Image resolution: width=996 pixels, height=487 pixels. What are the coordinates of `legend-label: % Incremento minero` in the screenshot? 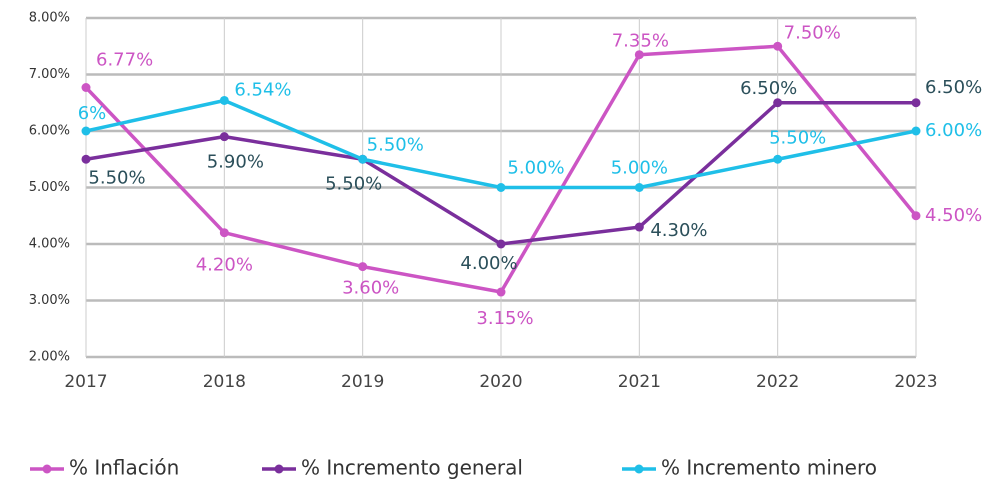 It's located at (769, 468).